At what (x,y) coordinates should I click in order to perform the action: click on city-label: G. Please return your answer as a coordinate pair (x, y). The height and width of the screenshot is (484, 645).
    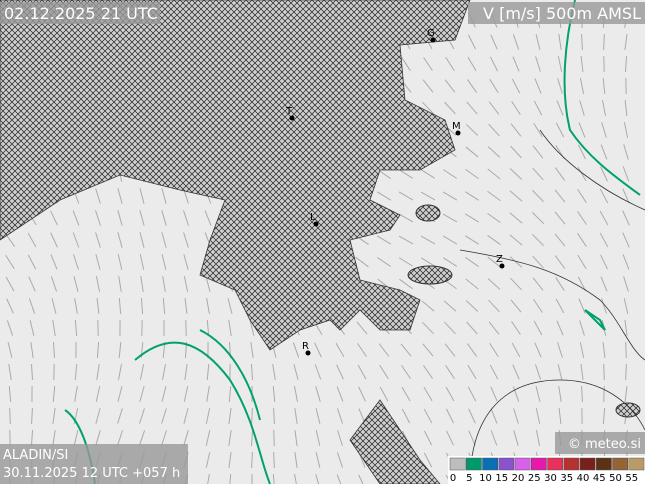
    Looking at the image, I should click on (431, 33).